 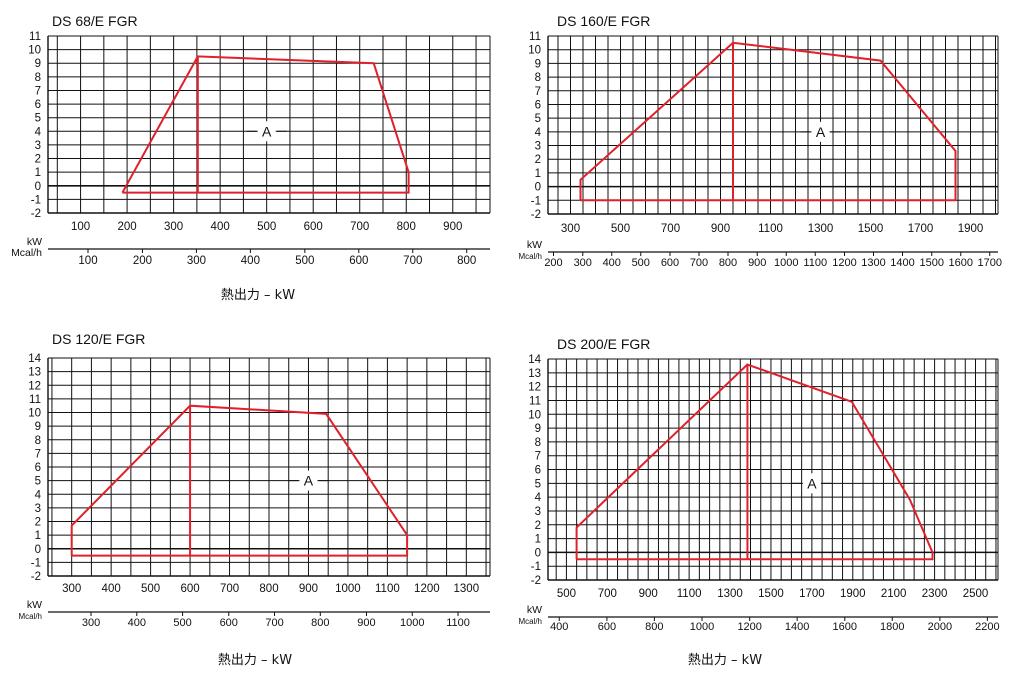 I want to click on x-tick-label-kw: 2500, so click(x=976, y=594).